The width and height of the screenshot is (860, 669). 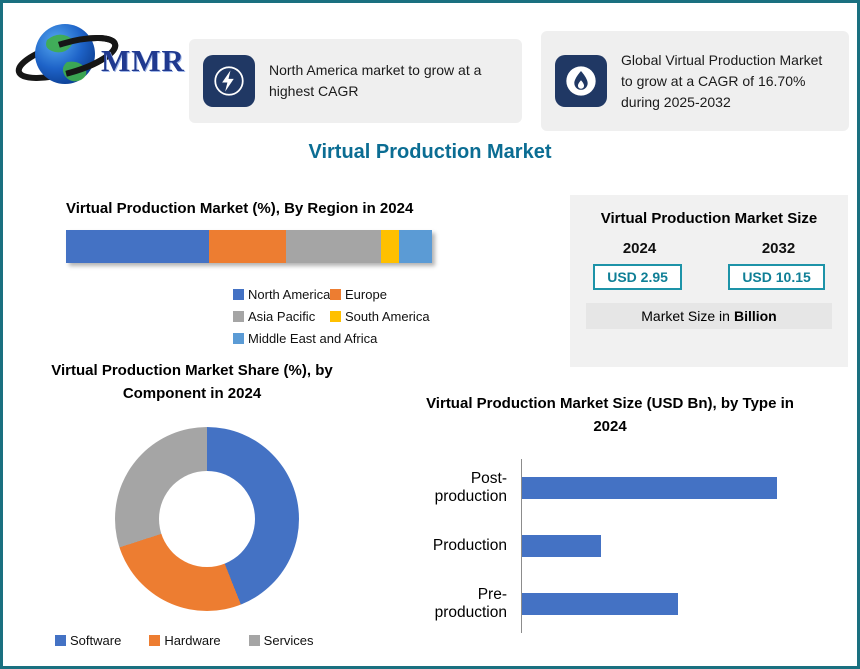 I want to click on market-size-card-title: Virtual Production Market Size, so click(x=709, y=218).